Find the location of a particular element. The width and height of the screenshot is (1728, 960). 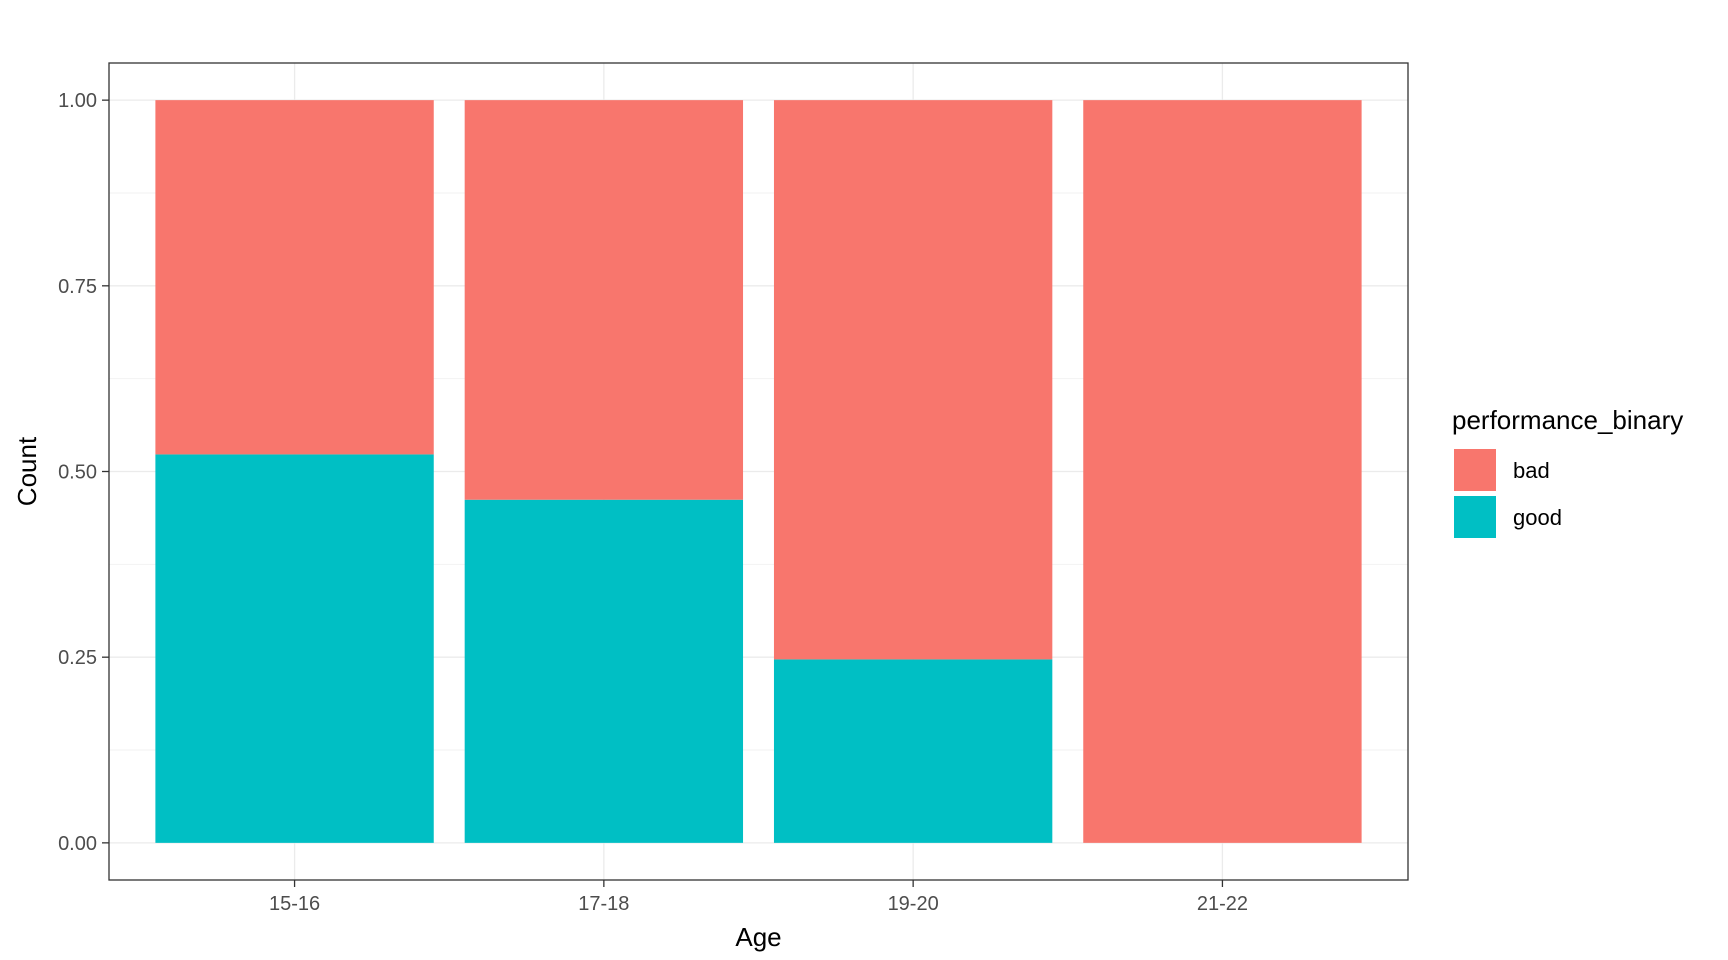

x-tick-label: 21-22 is located at coordinates (1222, 904).